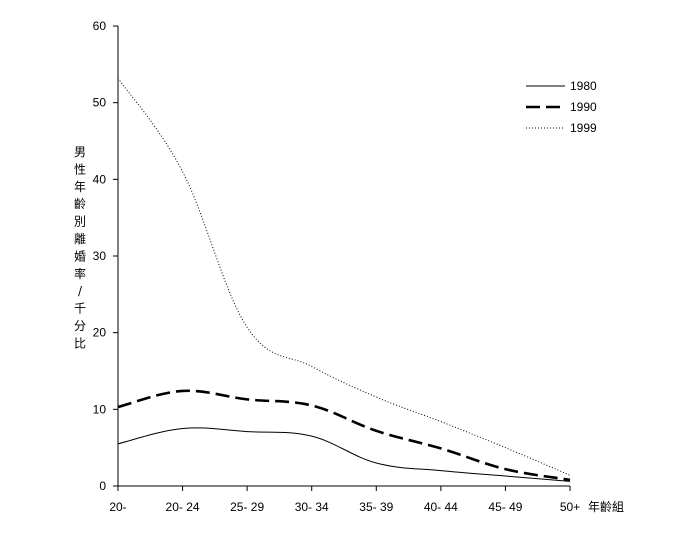 The width and height of the screenshot is (689, 560). Describe the element at coordinates (80, 326) in the screenshot. I see `y-axis-title-char: 分` at that location.